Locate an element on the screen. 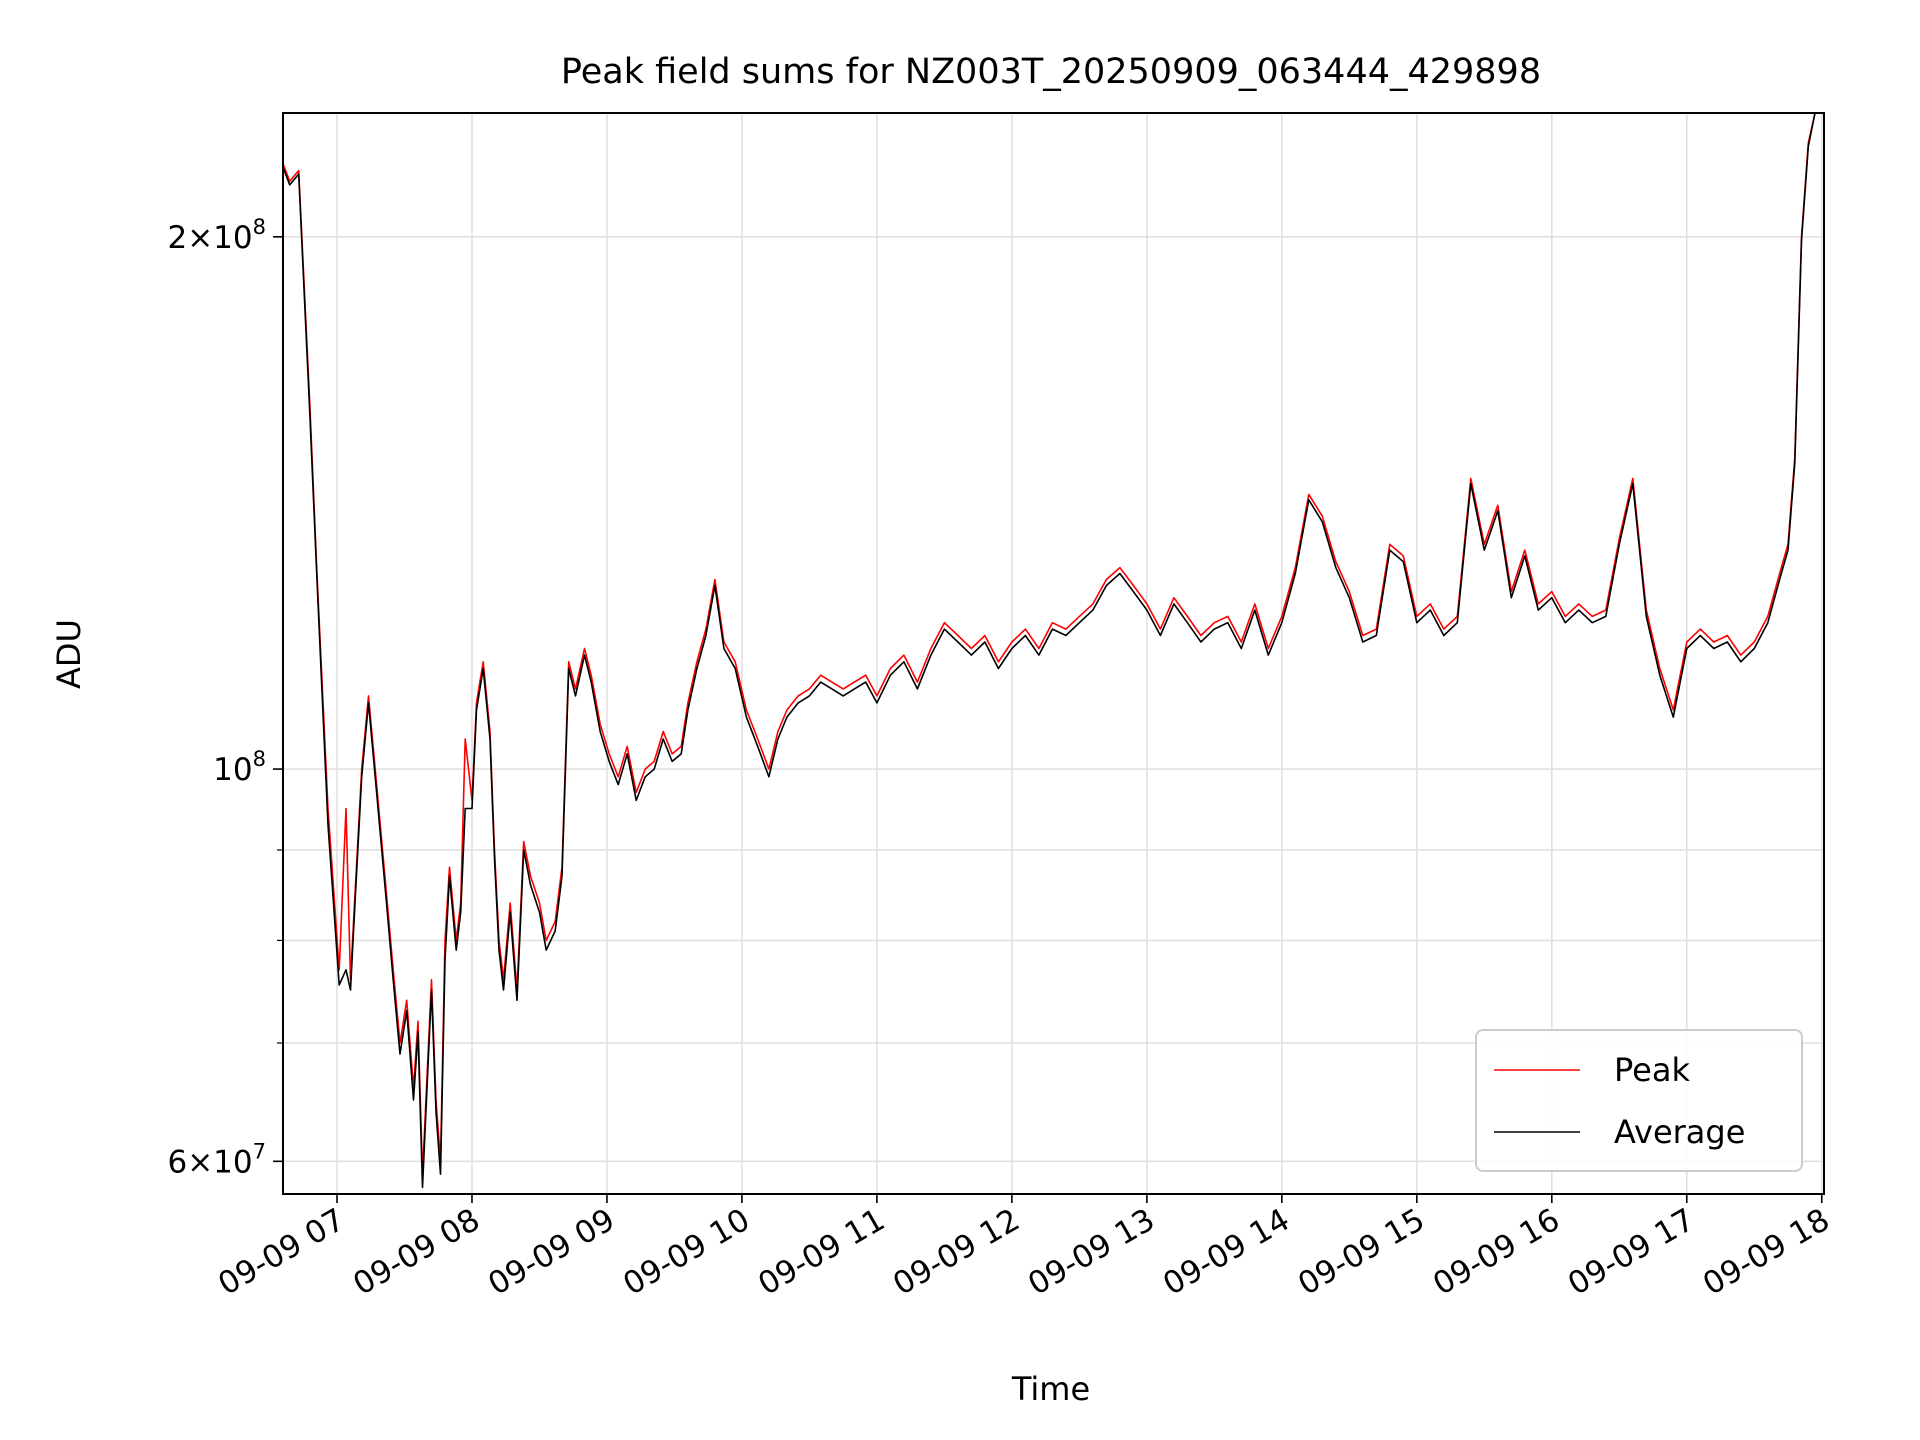  y-tick-label: 2×10⁸ is located at coordinates (216, 235).